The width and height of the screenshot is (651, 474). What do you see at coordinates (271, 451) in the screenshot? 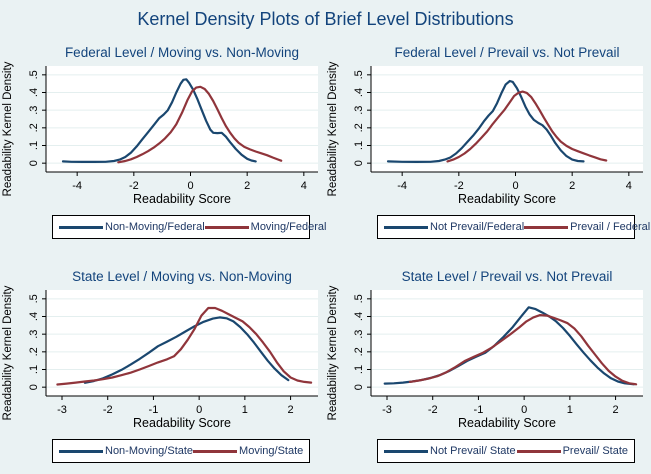
I see `legend-label: Moving/State` at bounding box center [271, 451].